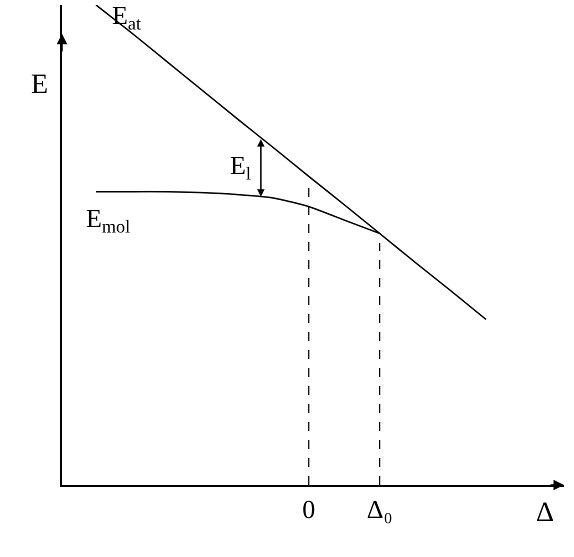 Image resolution: width=574 pixels, height=557 pixels. What do you see at coordinates (379, 509) in the screenshot?
I see `x-tick-label: Δ₀` at bounding box center [379, 509].